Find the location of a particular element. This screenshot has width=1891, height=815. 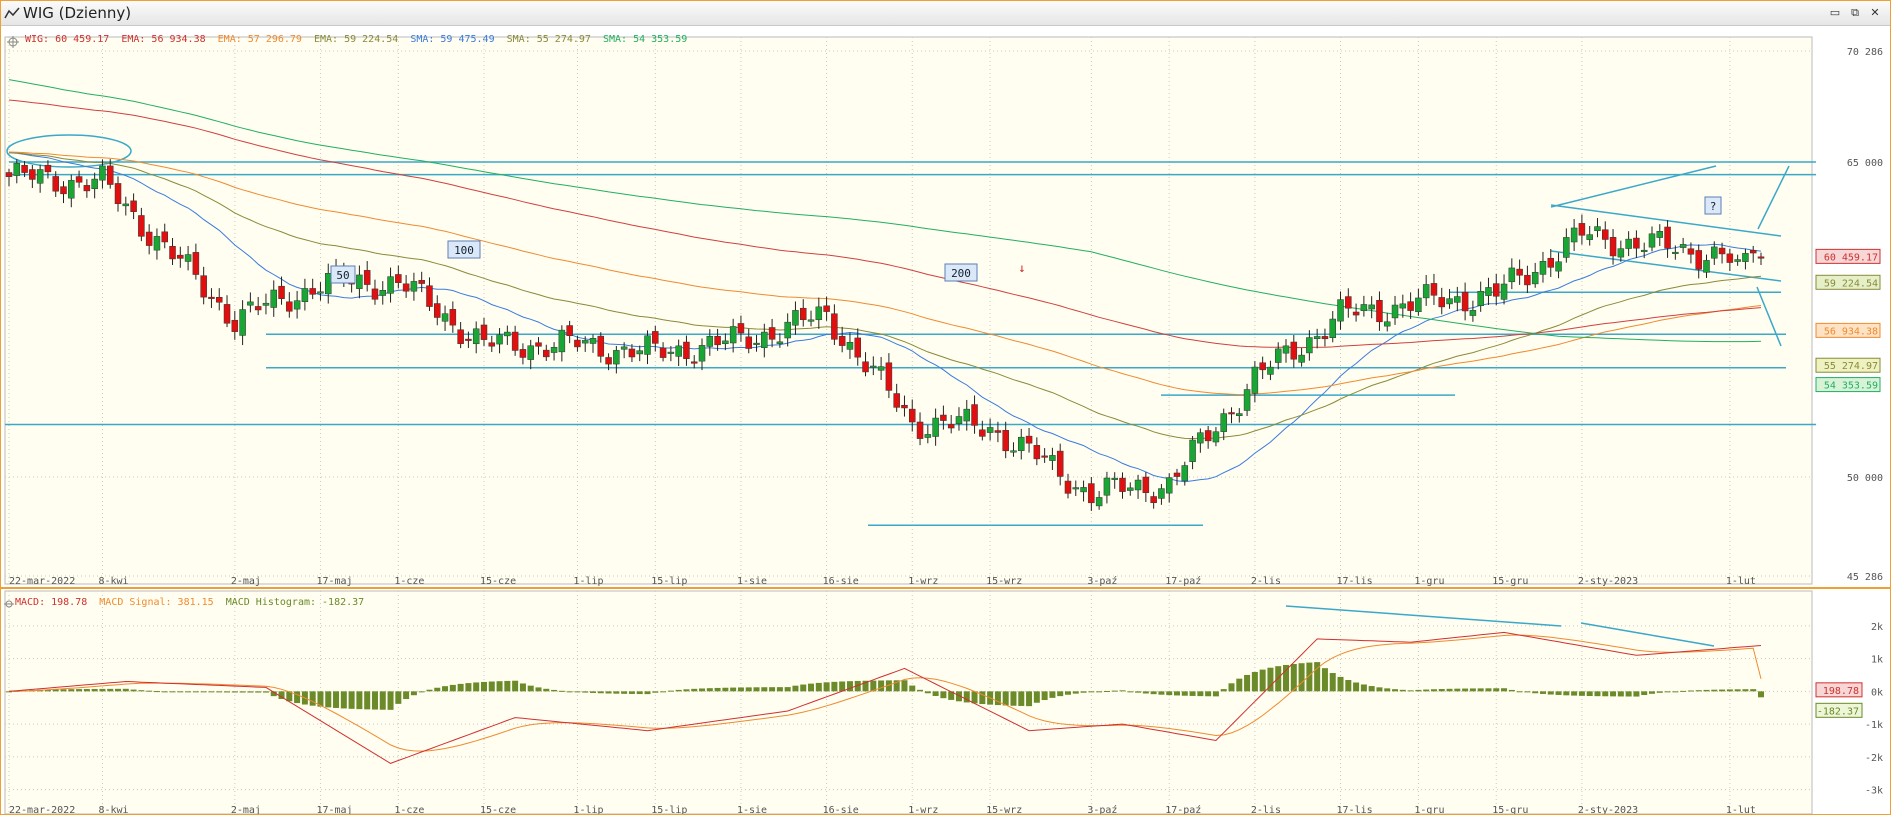

x-axis-label: 15-lip is located at coordinates (669, 581).